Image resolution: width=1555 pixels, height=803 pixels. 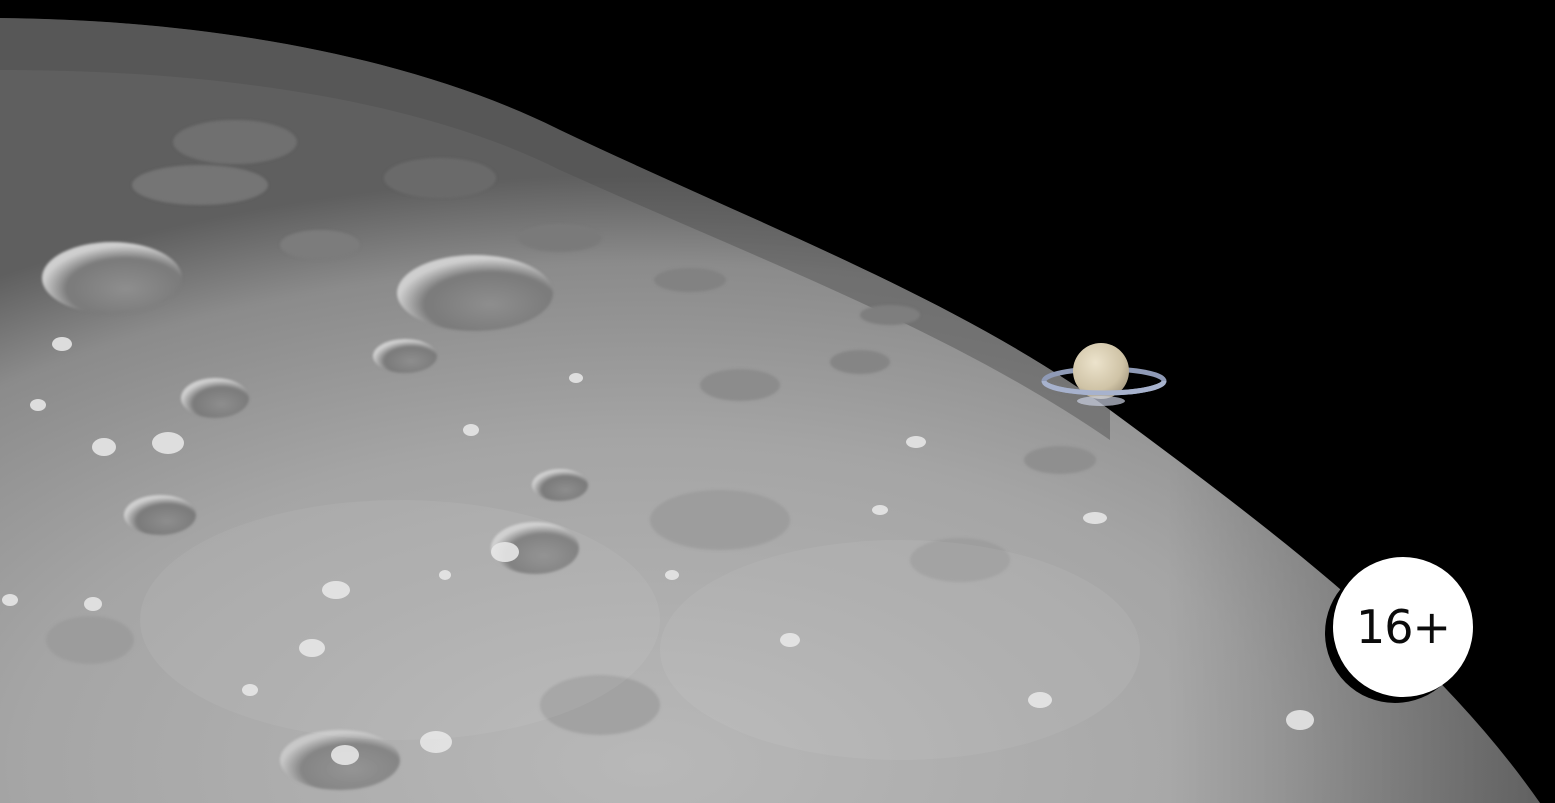 What do you see at coordinates (1104, 374) in the screenshot?
I see `saturn-icon` at bounding box center [1104, 374].